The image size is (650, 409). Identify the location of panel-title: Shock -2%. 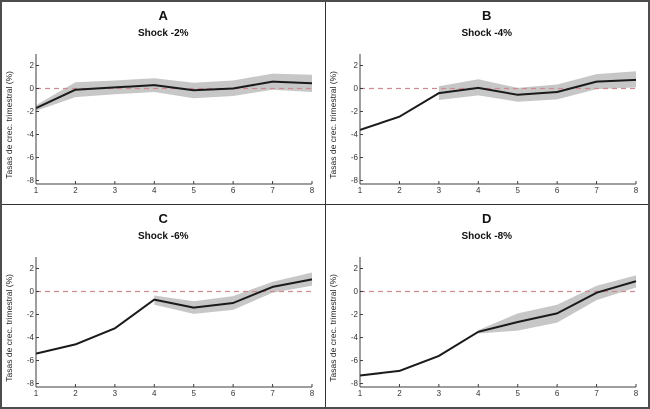
(163, 33).